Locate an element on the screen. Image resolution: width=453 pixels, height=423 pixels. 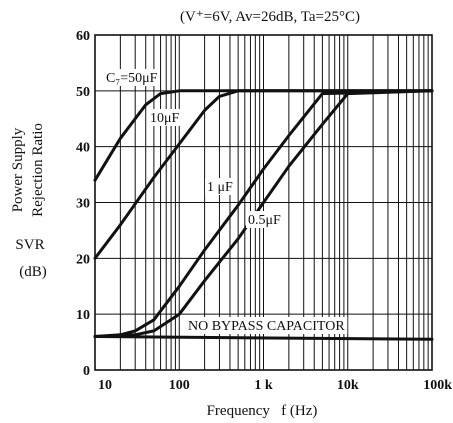
chart-title: (V⁺=6V, Av=26dB, Ta=25°C) is located at coordinates (270, 17).